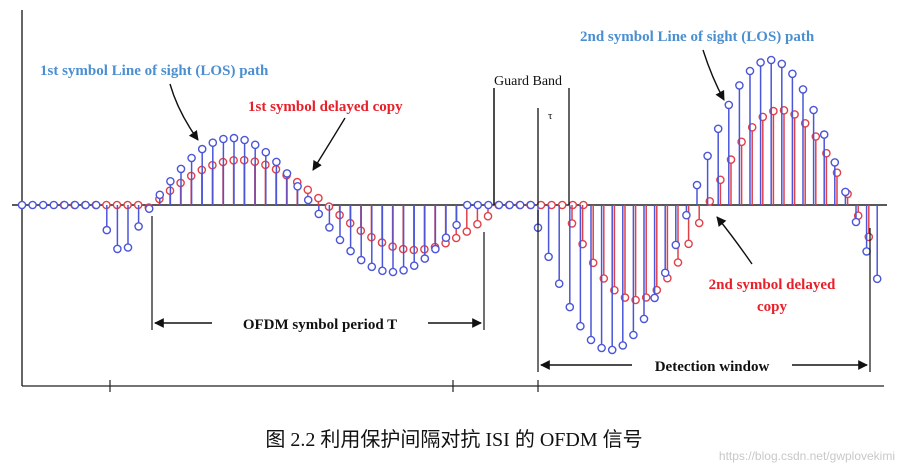 Image resolution: width=903 pixels, height=471 pixels. I want to click on guard-band-label: Guard Band, so click(528, 81).